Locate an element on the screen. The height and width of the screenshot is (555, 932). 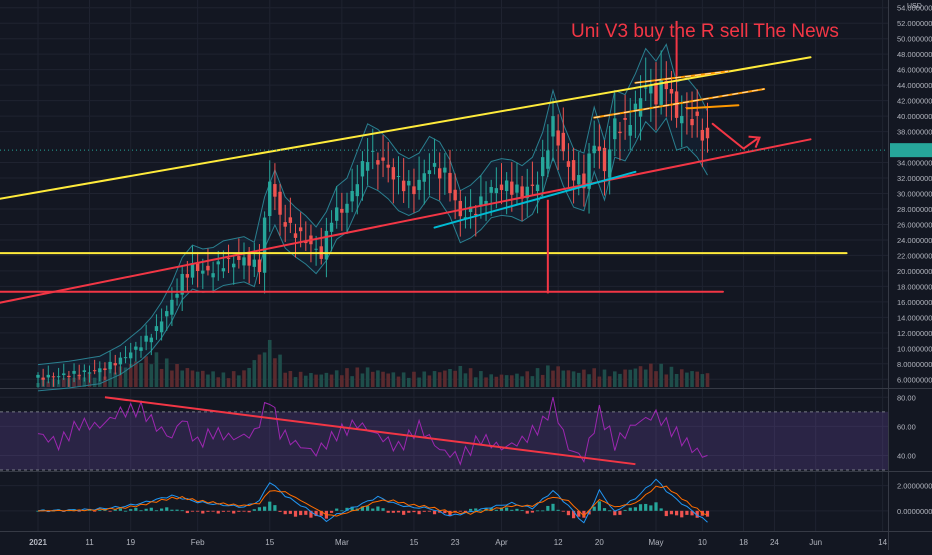
projection-arrow-rise is located at coordinates (750, 143).